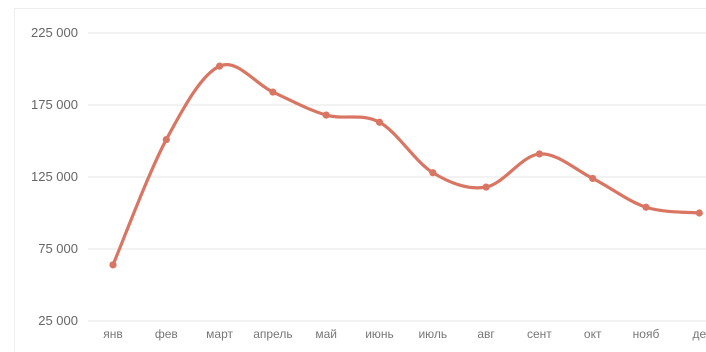 Image resolution: width=706 pixels, height=352 pixels. Describe the element at coordinates (379, 334) in the screenshot. I see `x-tick-label: июнь` at that location.